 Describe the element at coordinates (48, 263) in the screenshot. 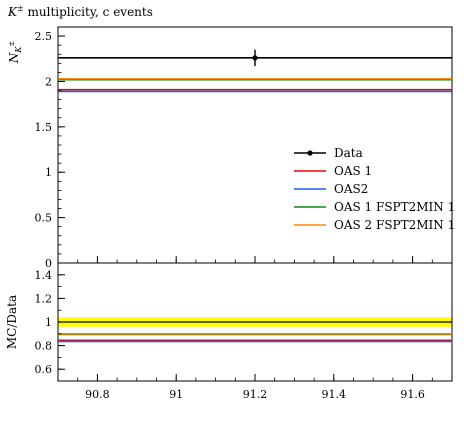

I see `main-y-tick-label-0: 0` at that location.